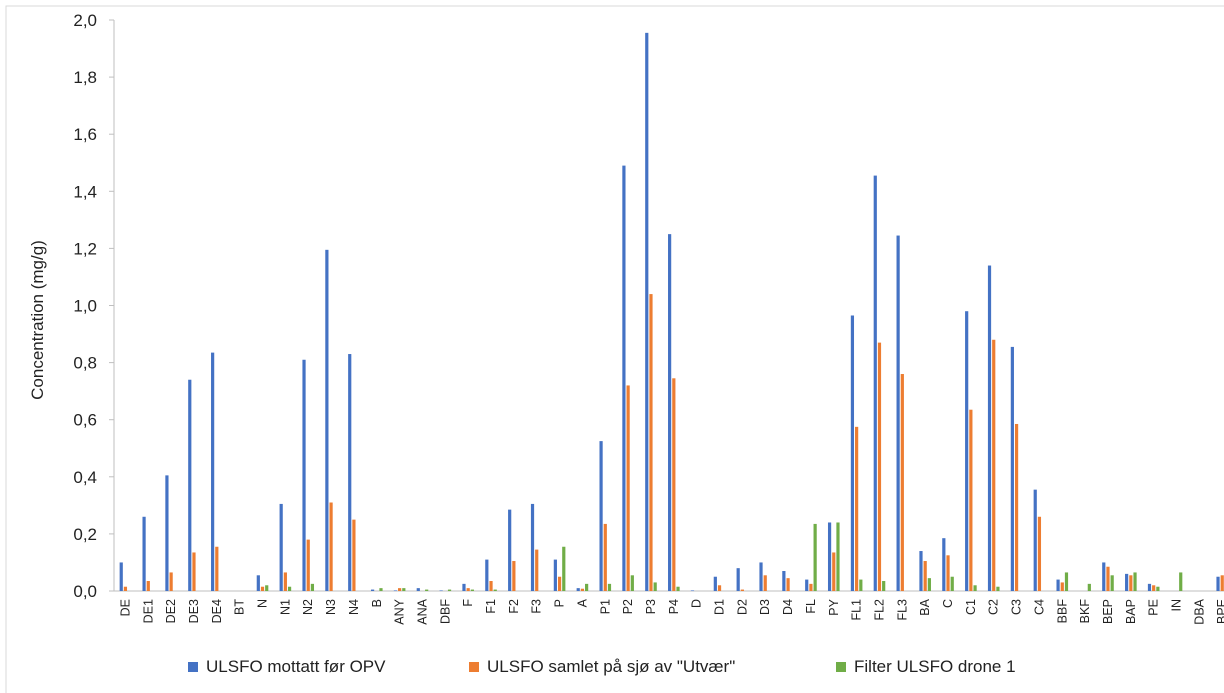 The image size is (1224, 693). I want to click on x-tick-label: F2, so click(514, 606).